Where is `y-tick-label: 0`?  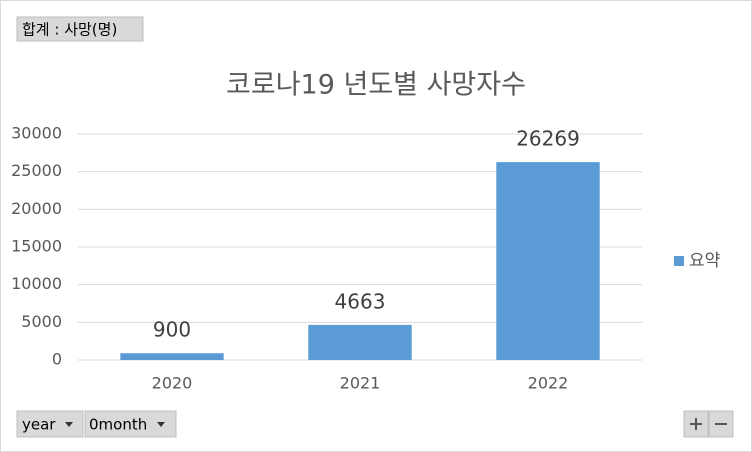 y-tick-label: 0 is located at coordinates (57, 359).